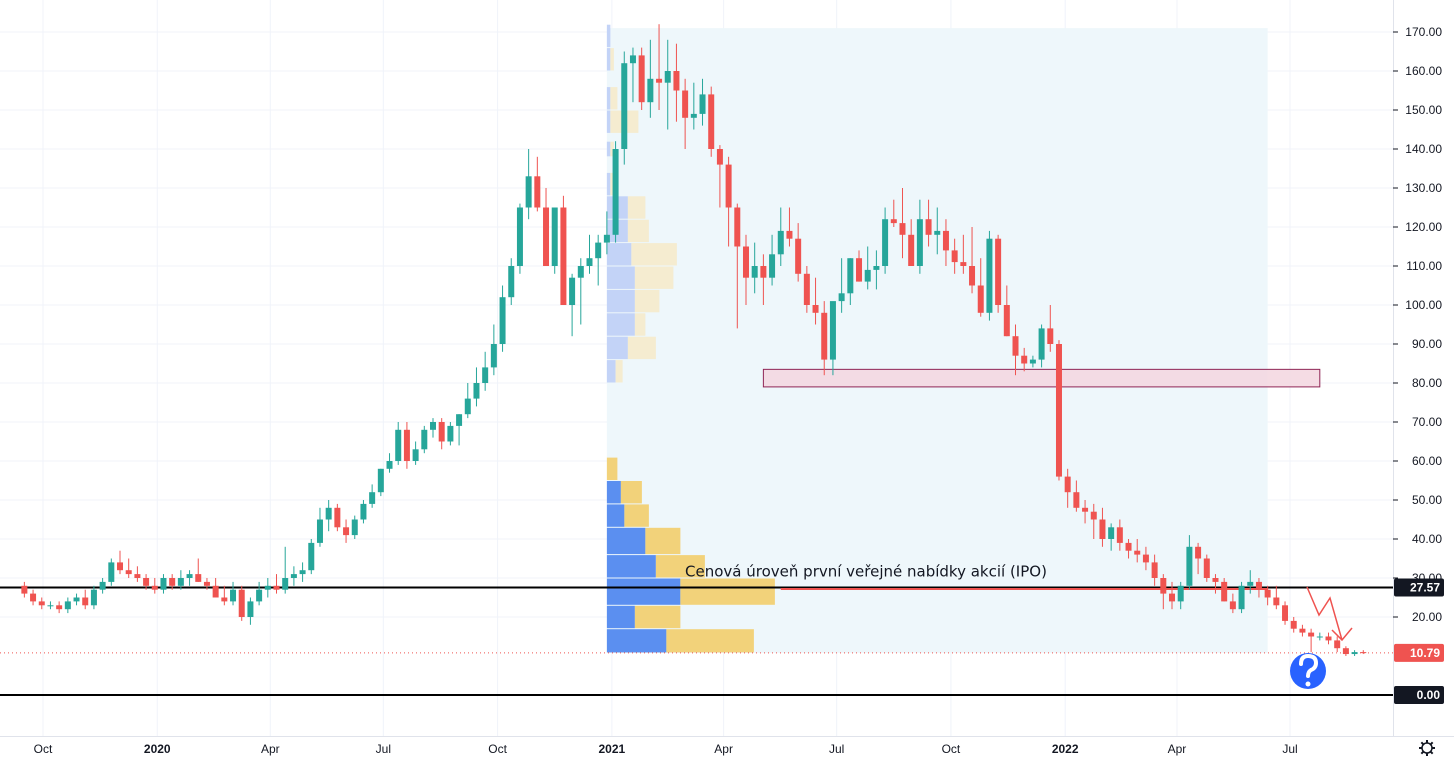  Describe the element at coordinates (1309, 665) in the screenshot. I see `question-mark-icon` at that location.